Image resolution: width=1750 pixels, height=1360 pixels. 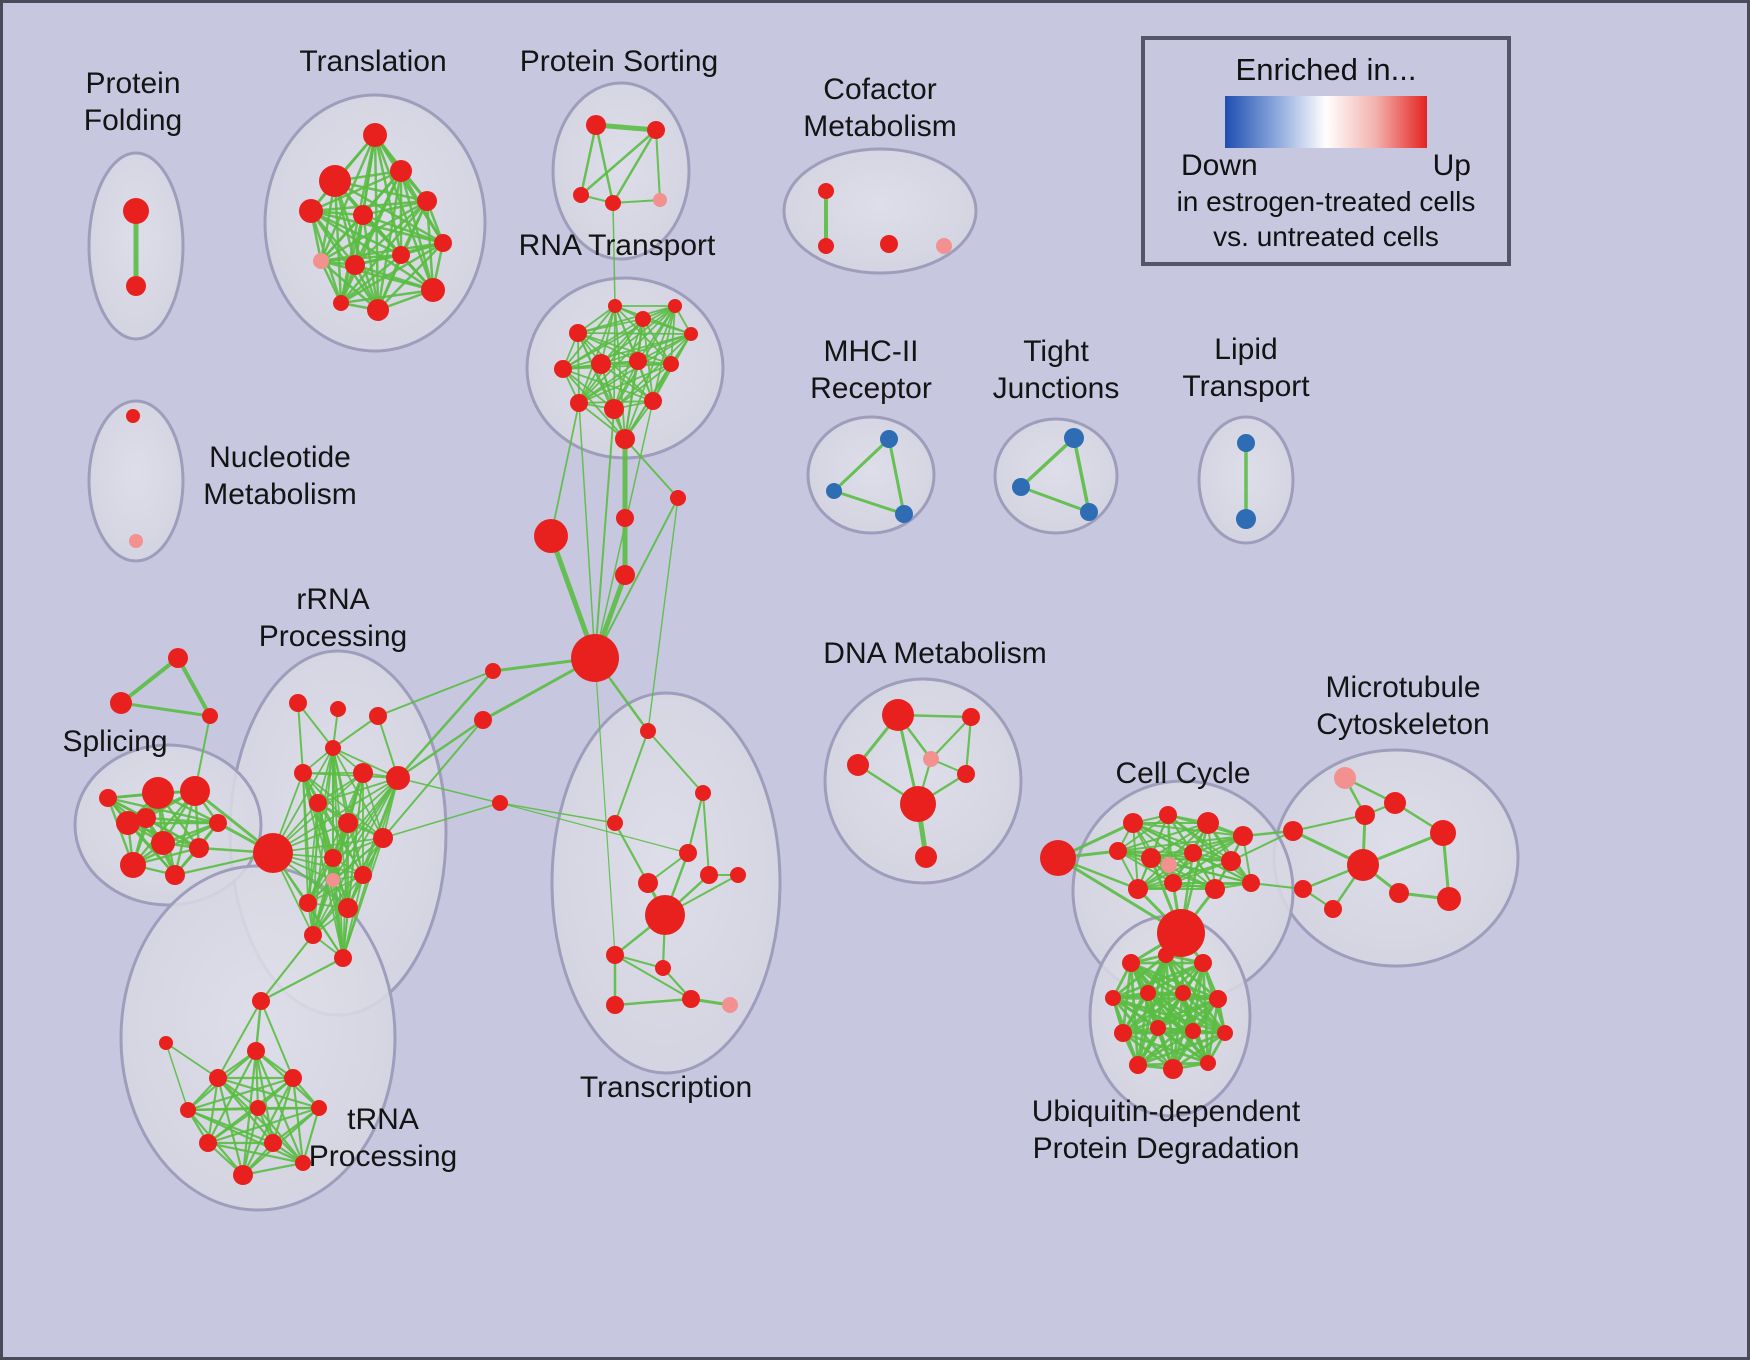 What do you see at coordinates (1396, 858) in the screenshot?
I see `cluster-ellipse-microtubule-cytoskeleton` at bounding box center [1396, 858].